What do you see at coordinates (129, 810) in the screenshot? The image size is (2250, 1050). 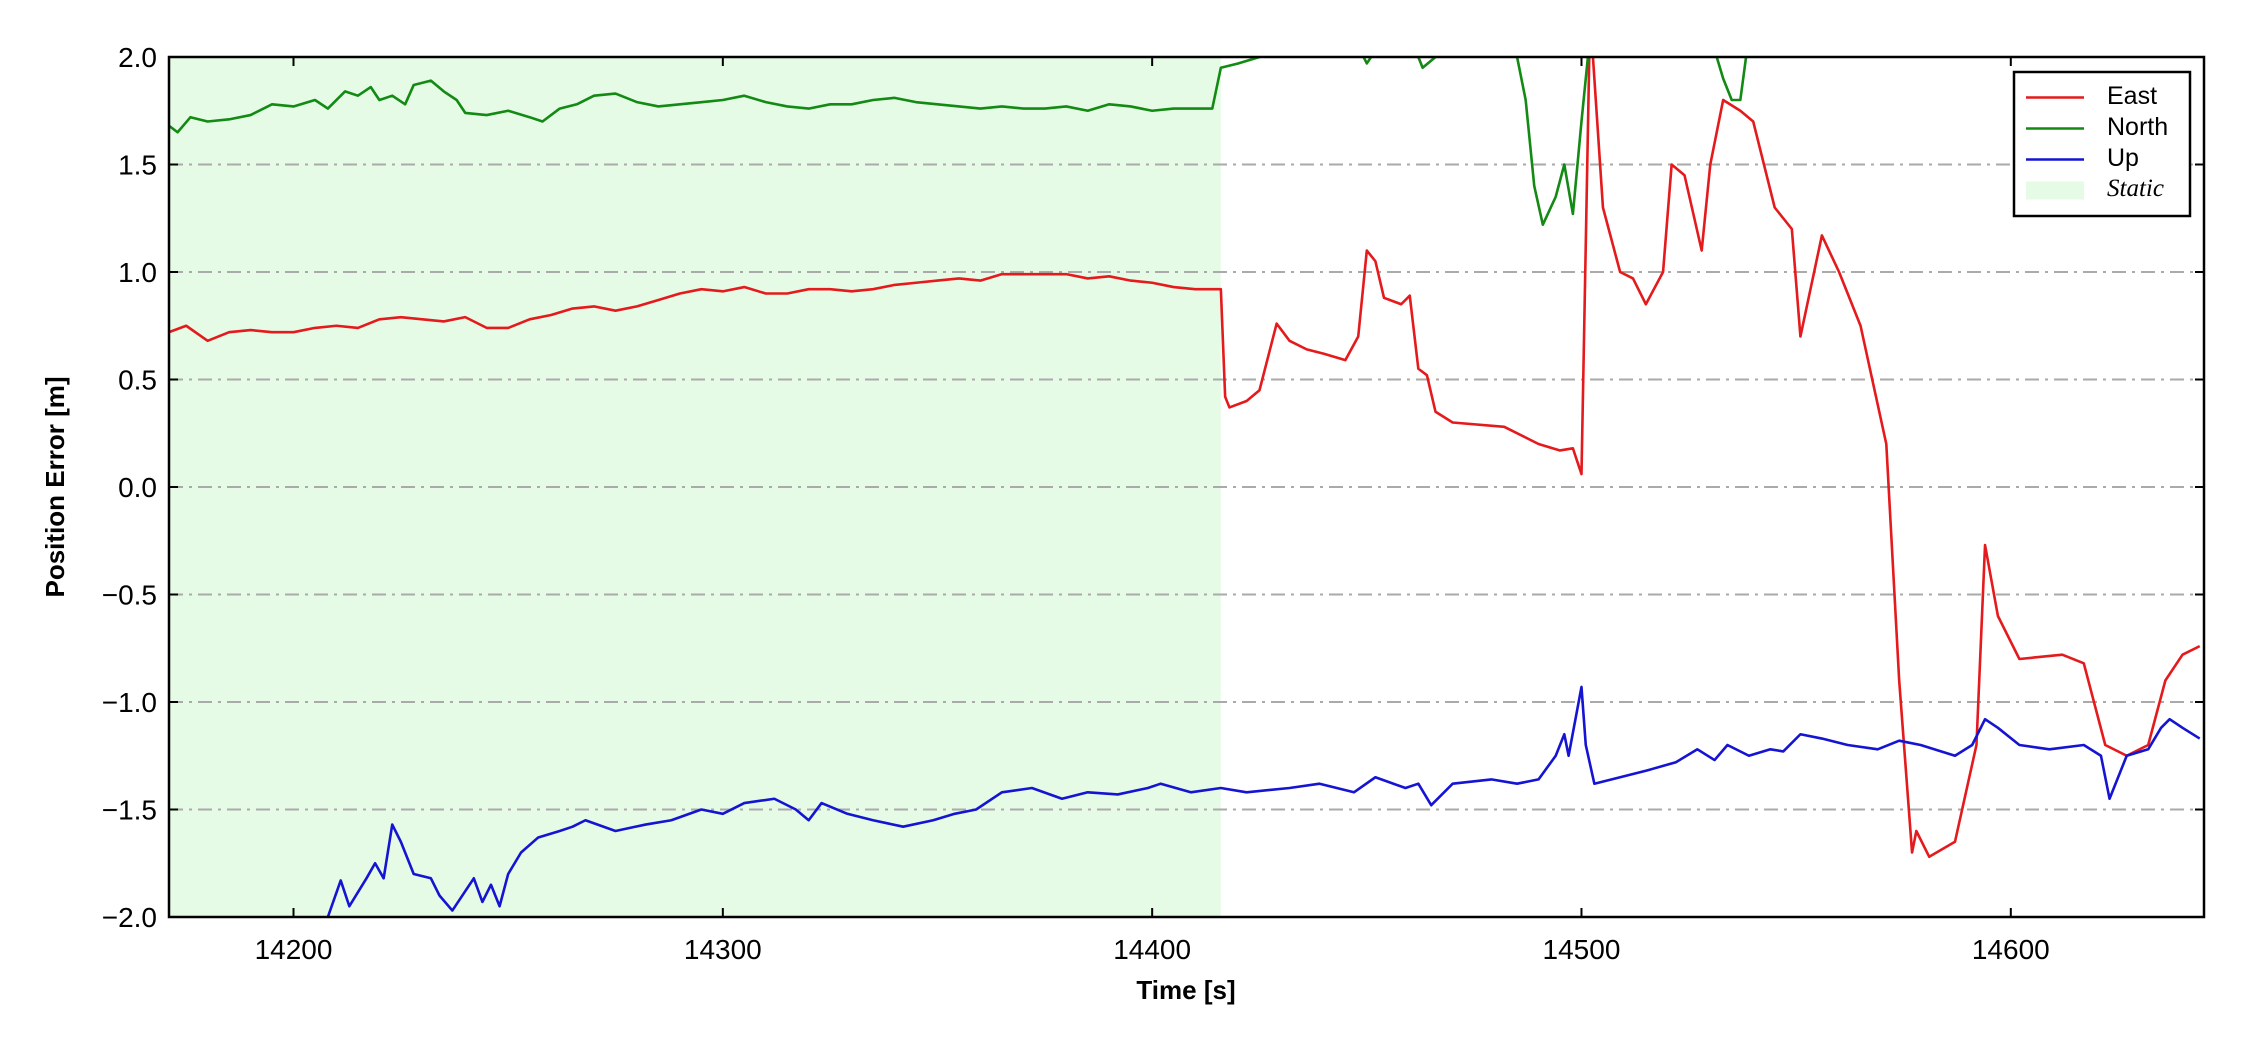 I see `y-tick-label: −1.5` at bounding box center [129, 810].